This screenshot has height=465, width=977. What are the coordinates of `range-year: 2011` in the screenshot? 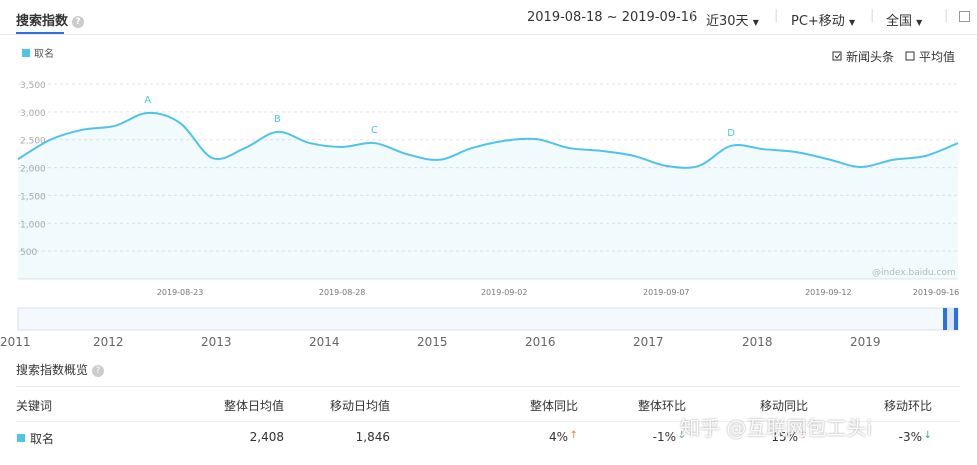 It's located at (15, 342).